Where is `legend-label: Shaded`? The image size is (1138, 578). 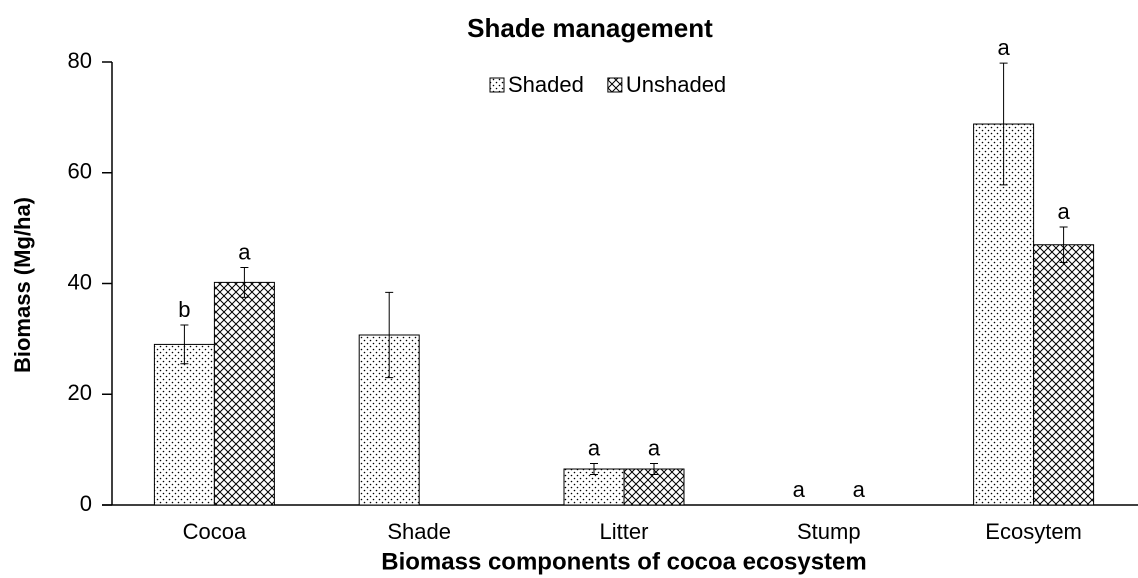
legend-label: Shaded is located at coordinates (546, 84).